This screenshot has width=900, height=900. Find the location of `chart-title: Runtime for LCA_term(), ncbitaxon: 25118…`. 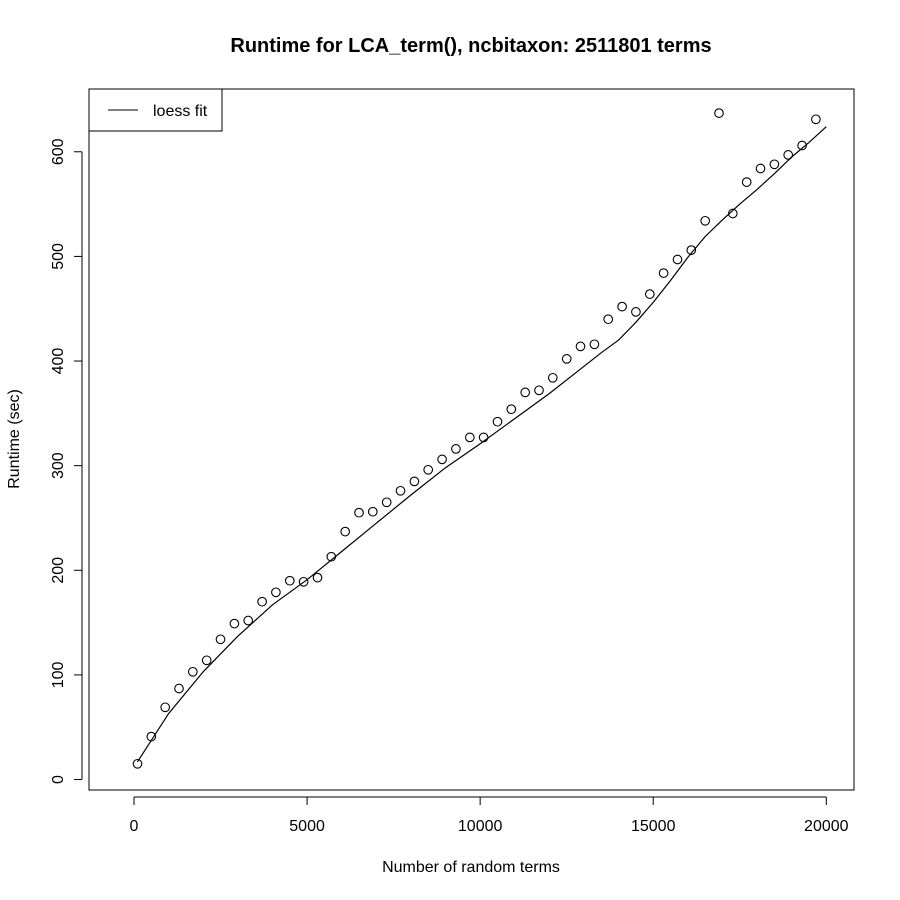

chart-title: Runtime for LCA_term(), ncbitaxon: 25118… is located at coordinates (470, 46).